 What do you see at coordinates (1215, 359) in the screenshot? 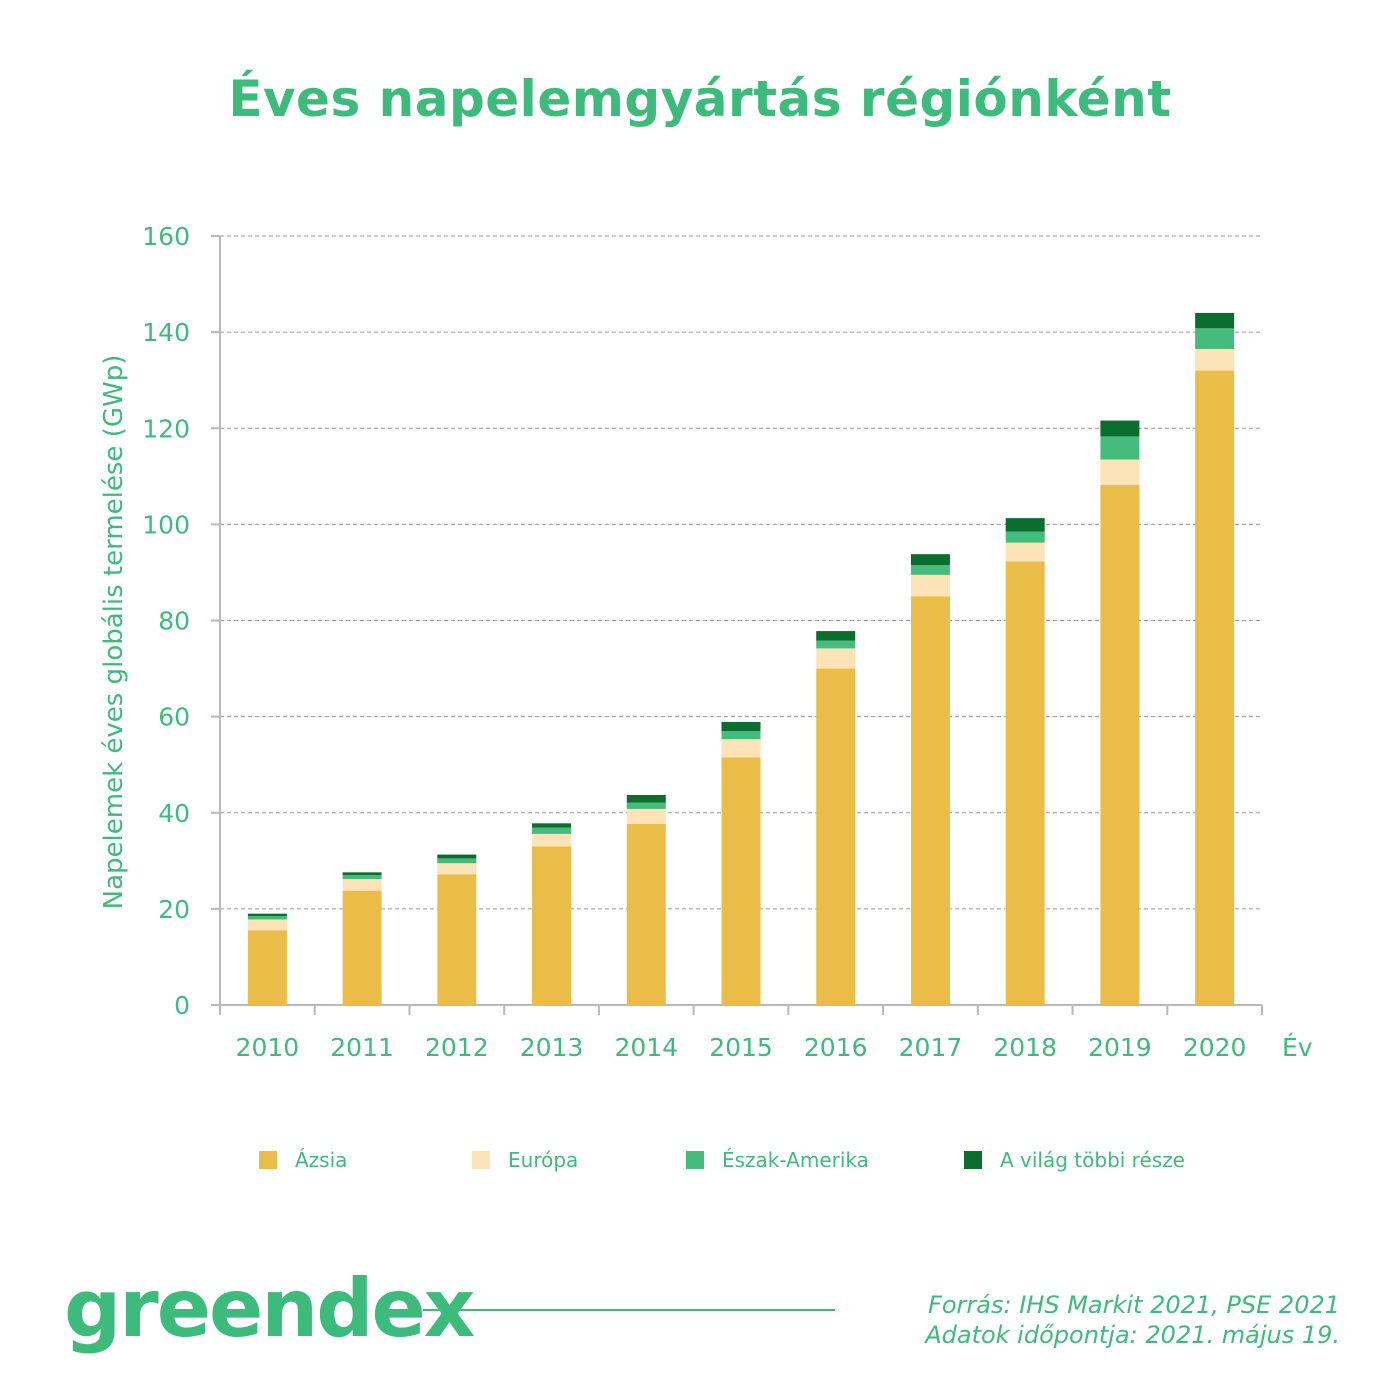
I see `bar-2020-Európa` at bounding box center [1215, 359].